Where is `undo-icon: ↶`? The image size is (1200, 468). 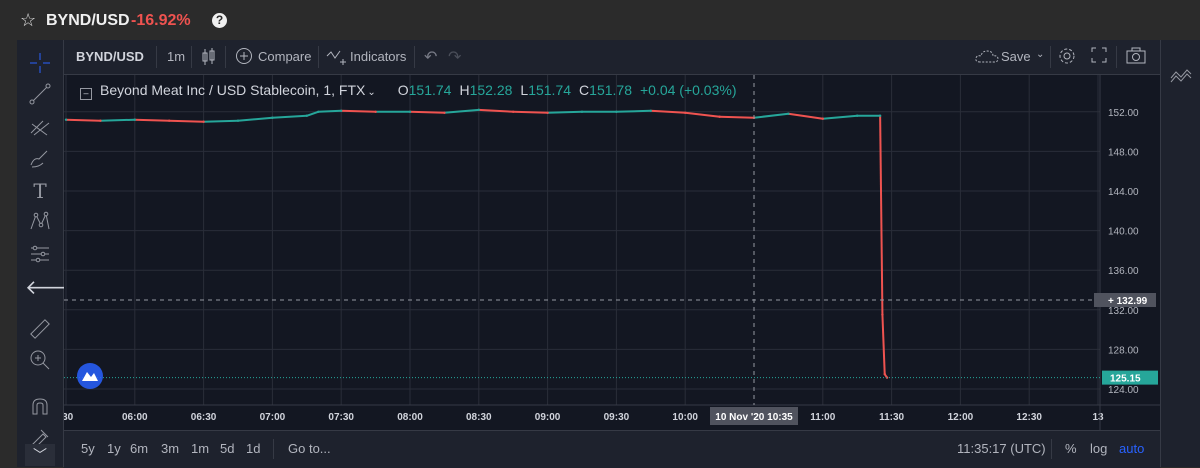 undo-icon: ↶ is located at coordinates (431, 57).